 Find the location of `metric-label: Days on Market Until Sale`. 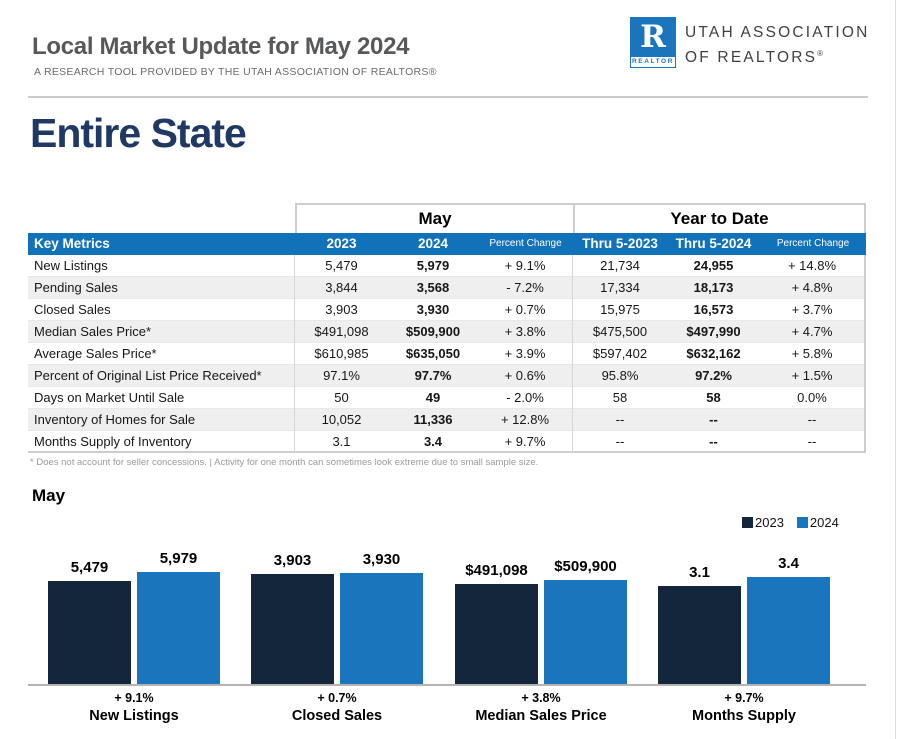

metric-label: Days on Market Until Sale is located at coordinates (161, 398).